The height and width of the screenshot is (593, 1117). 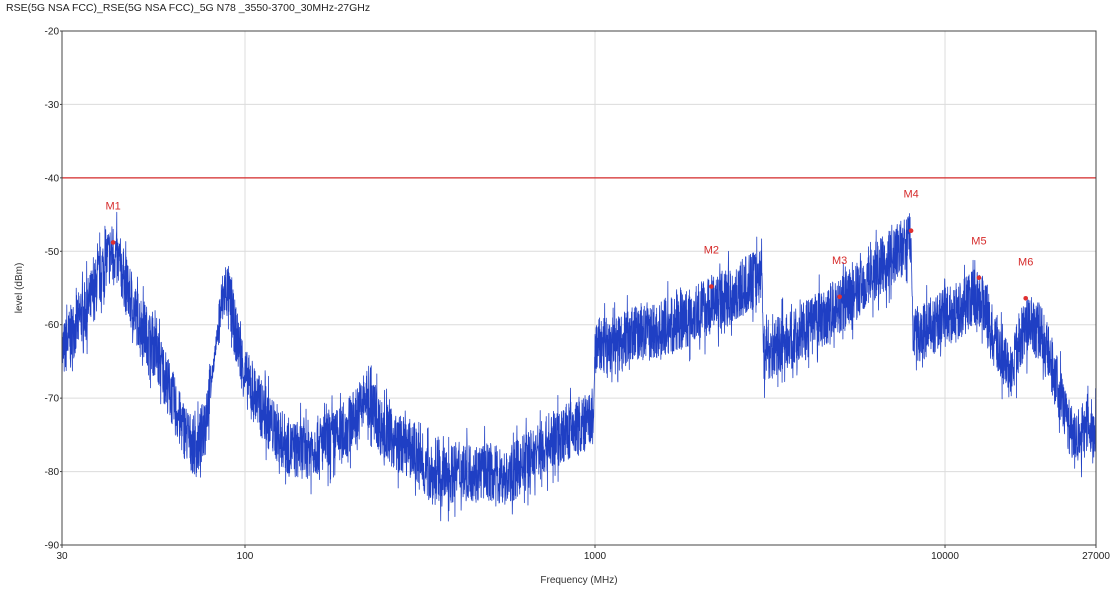 I want to click on x-tick-label: 30, so click(x=62, y=556).